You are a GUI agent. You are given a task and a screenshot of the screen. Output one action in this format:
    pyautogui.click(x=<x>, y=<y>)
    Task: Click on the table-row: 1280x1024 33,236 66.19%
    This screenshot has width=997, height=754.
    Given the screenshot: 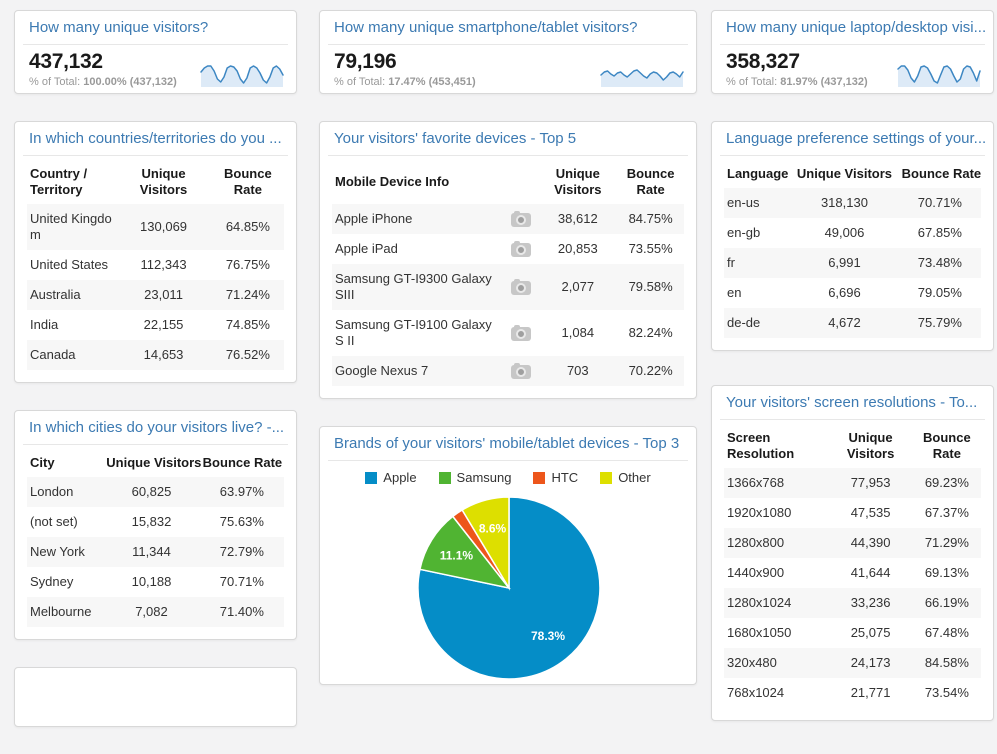 What is the action you would take?
    pyautogui.click(x=852, y=603)
    